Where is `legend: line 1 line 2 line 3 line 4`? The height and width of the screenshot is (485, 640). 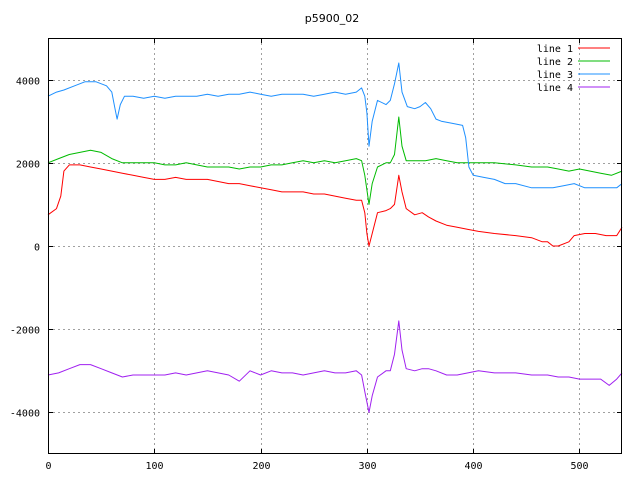
legend: line 1 line 2 line 3 line 4 is located at coordinates (573, 69).